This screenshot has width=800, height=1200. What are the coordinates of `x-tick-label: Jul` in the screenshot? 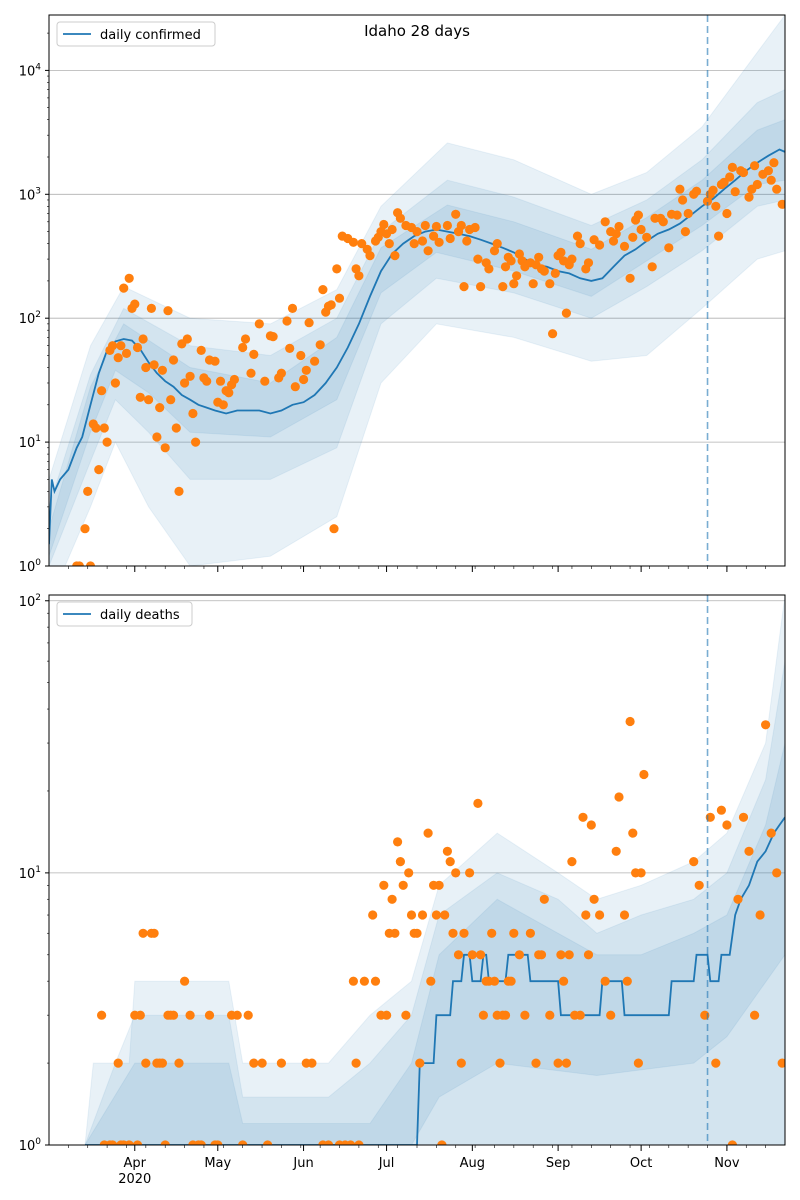 It's located at (386, 1163).